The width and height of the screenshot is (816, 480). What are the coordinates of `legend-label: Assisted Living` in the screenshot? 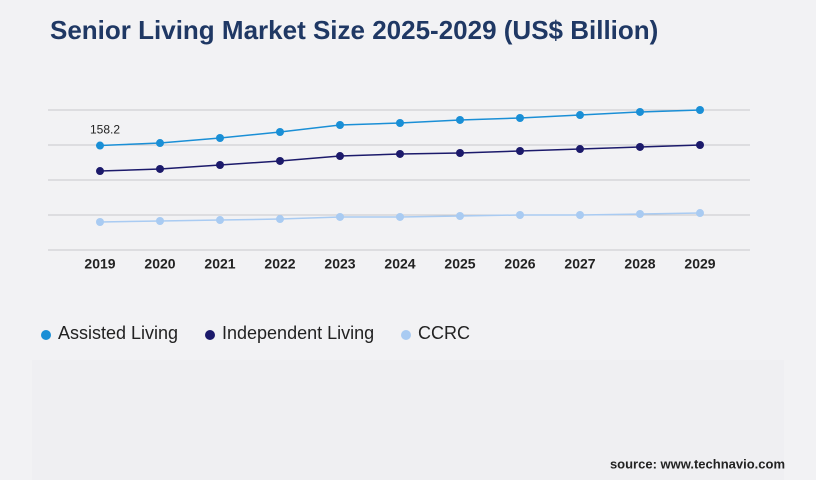 It's located at (118, 333).